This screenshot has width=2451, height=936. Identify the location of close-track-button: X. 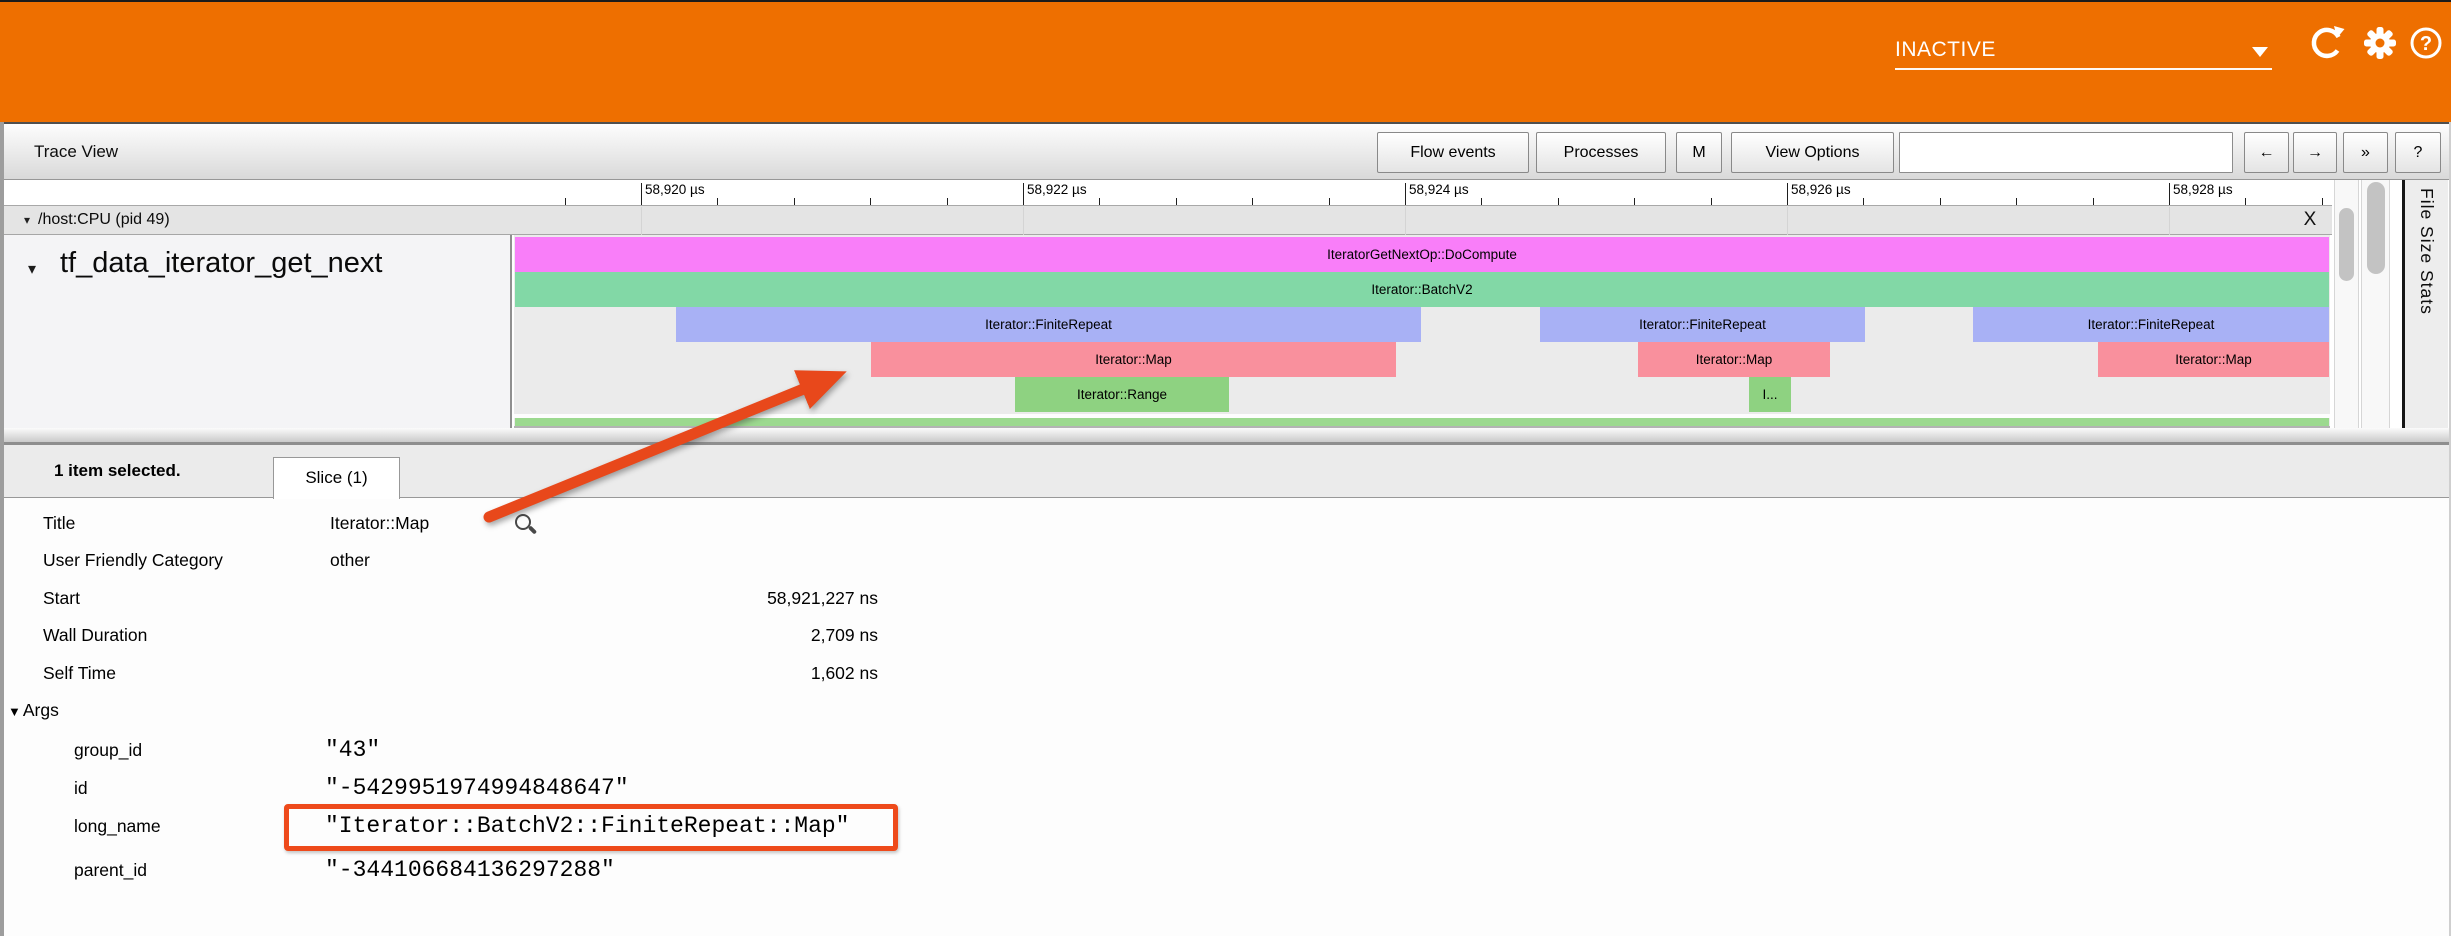
(2310, 219).